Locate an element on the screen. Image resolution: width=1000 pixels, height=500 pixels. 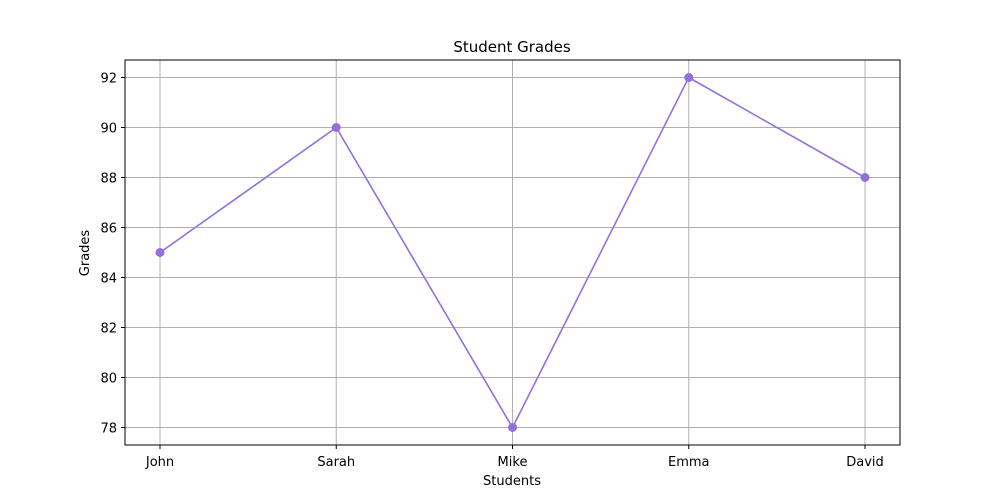
y-tick-label: 84 is located at coordinates (108, 279).